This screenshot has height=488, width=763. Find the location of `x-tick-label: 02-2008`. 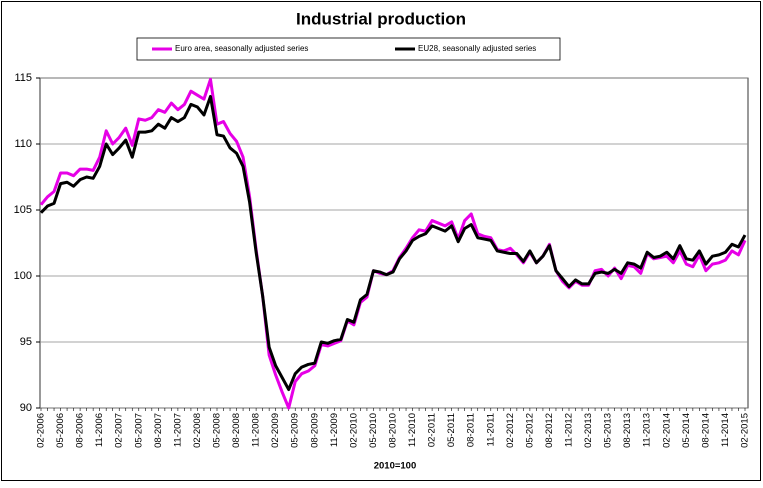

x-tick-label: 02-2008 is located at coordinates (197, 430).